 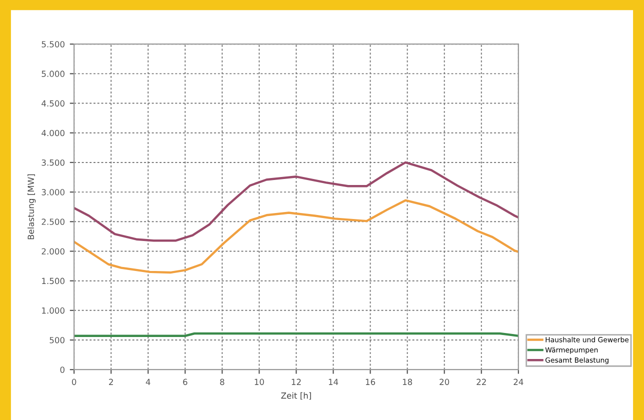 What do you see at coordinates (53, 281) in the screenshot?
I see `y-tick-label: 1.500` at bounding box center [53, 281].